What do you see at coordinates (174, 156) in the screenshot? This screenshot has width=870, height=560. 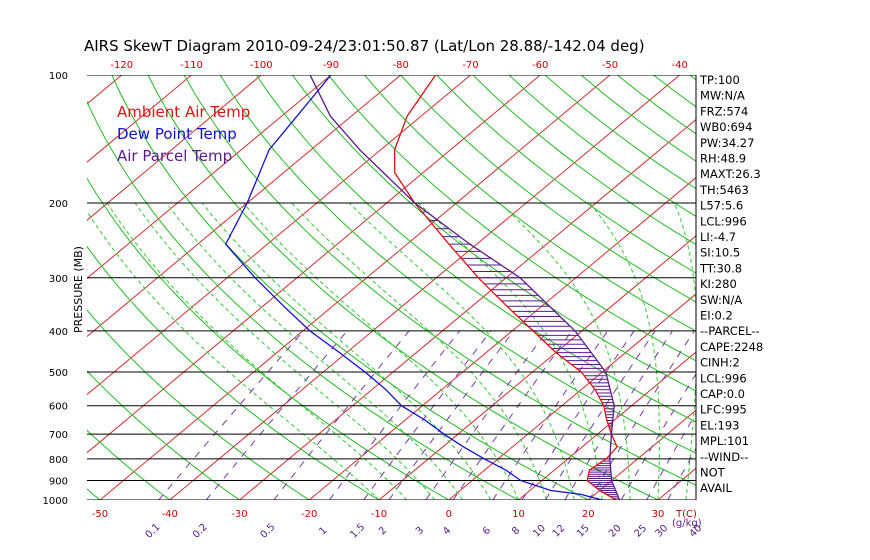 I see `legend-entry: Air Parcel Temp` at bounding box center [174, 156].